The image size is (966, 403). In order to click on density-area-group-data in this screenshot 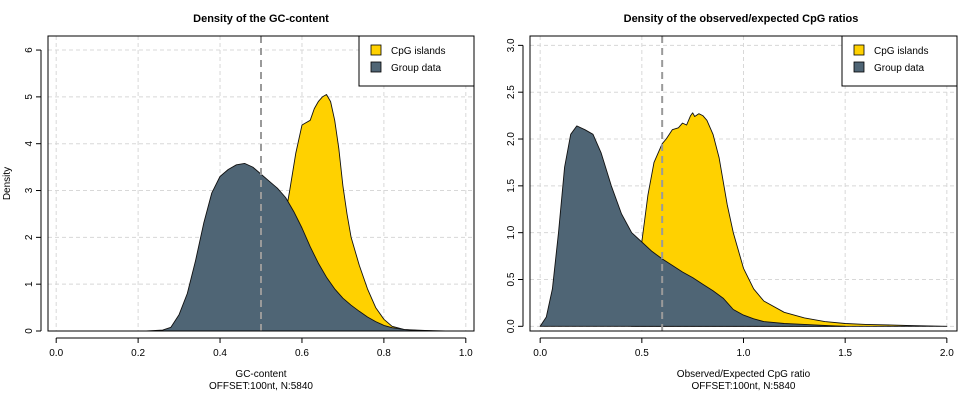, I will do `click(295, 247)`.